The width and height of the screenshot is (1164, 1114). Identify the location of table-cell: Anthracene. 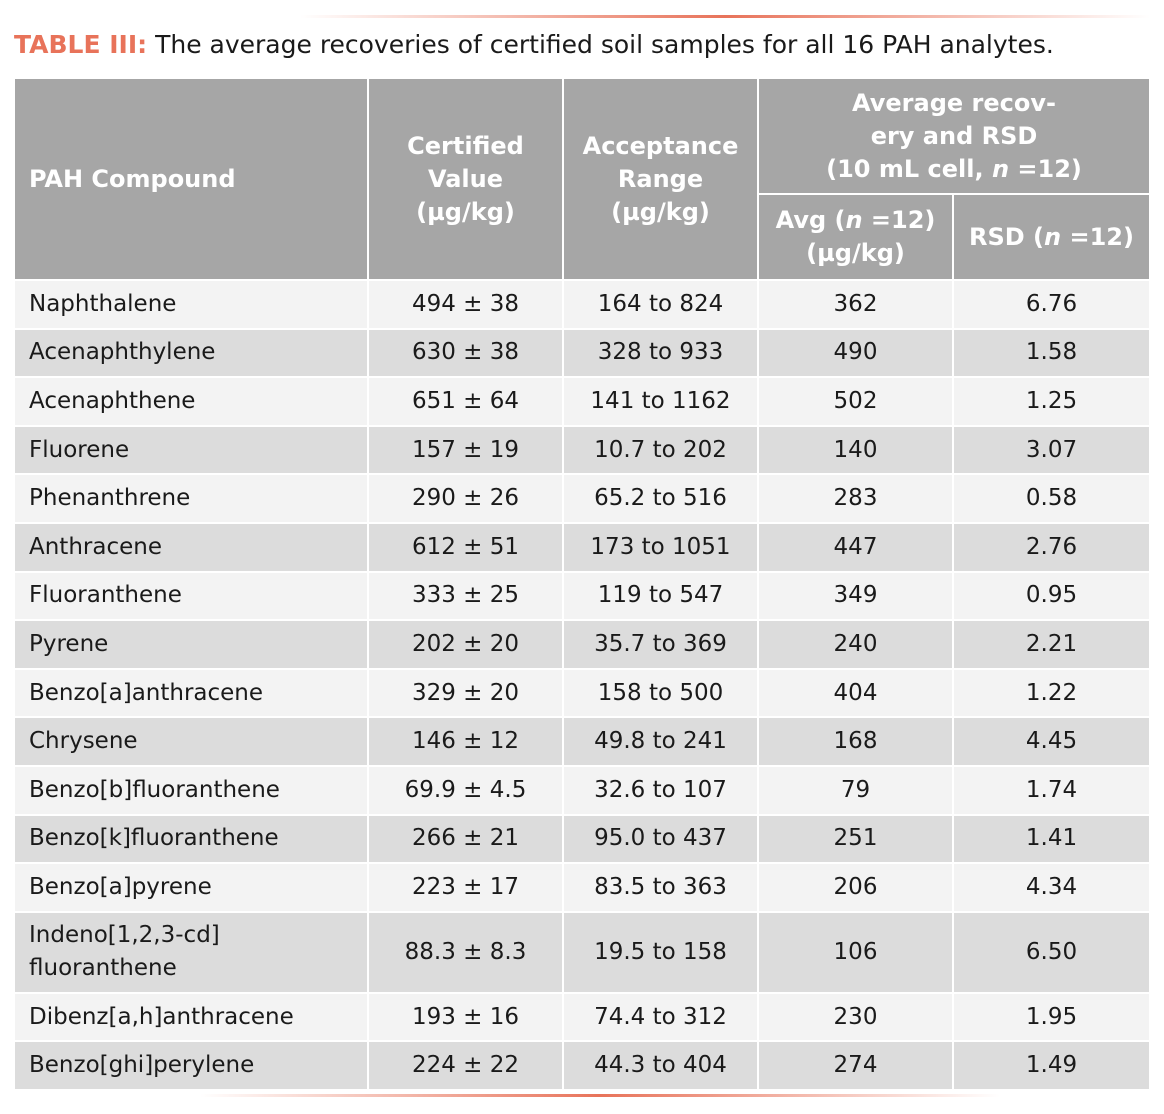
(191, 547).